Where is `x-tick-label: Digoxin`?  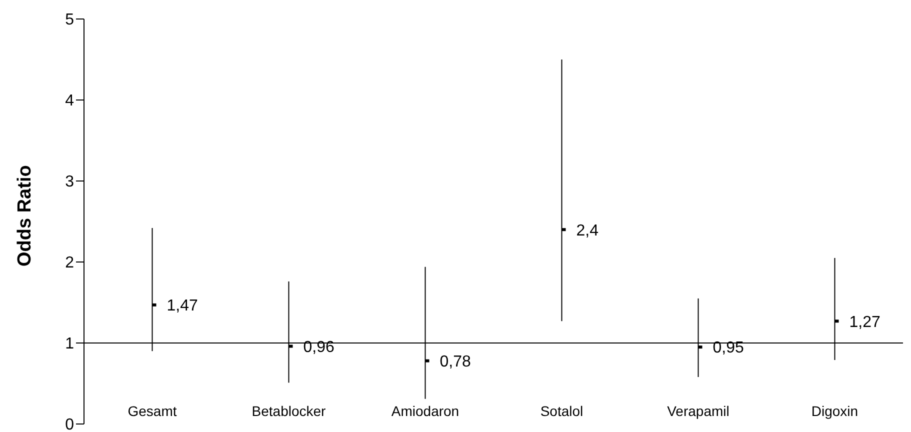
x-tick-label: Digoxin is located at coordinates (834, 410).